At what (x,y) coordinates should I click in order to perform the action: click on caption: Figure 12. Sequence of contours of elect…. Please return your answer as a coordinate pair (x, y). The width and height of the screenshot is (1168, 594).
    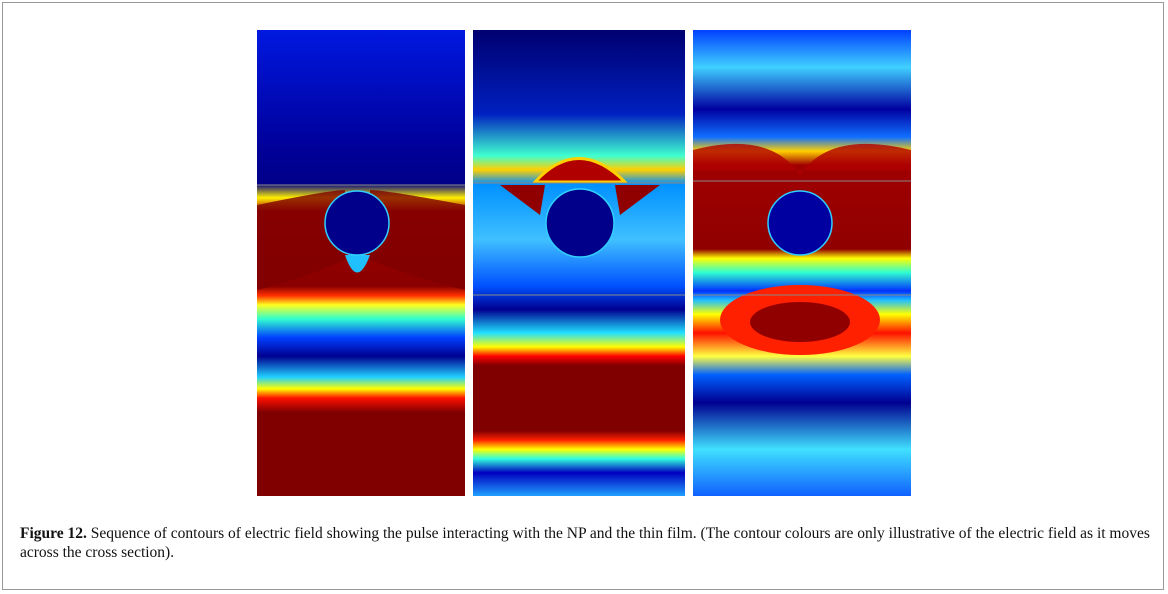
    Looking at the image, I should click on (585, 543).